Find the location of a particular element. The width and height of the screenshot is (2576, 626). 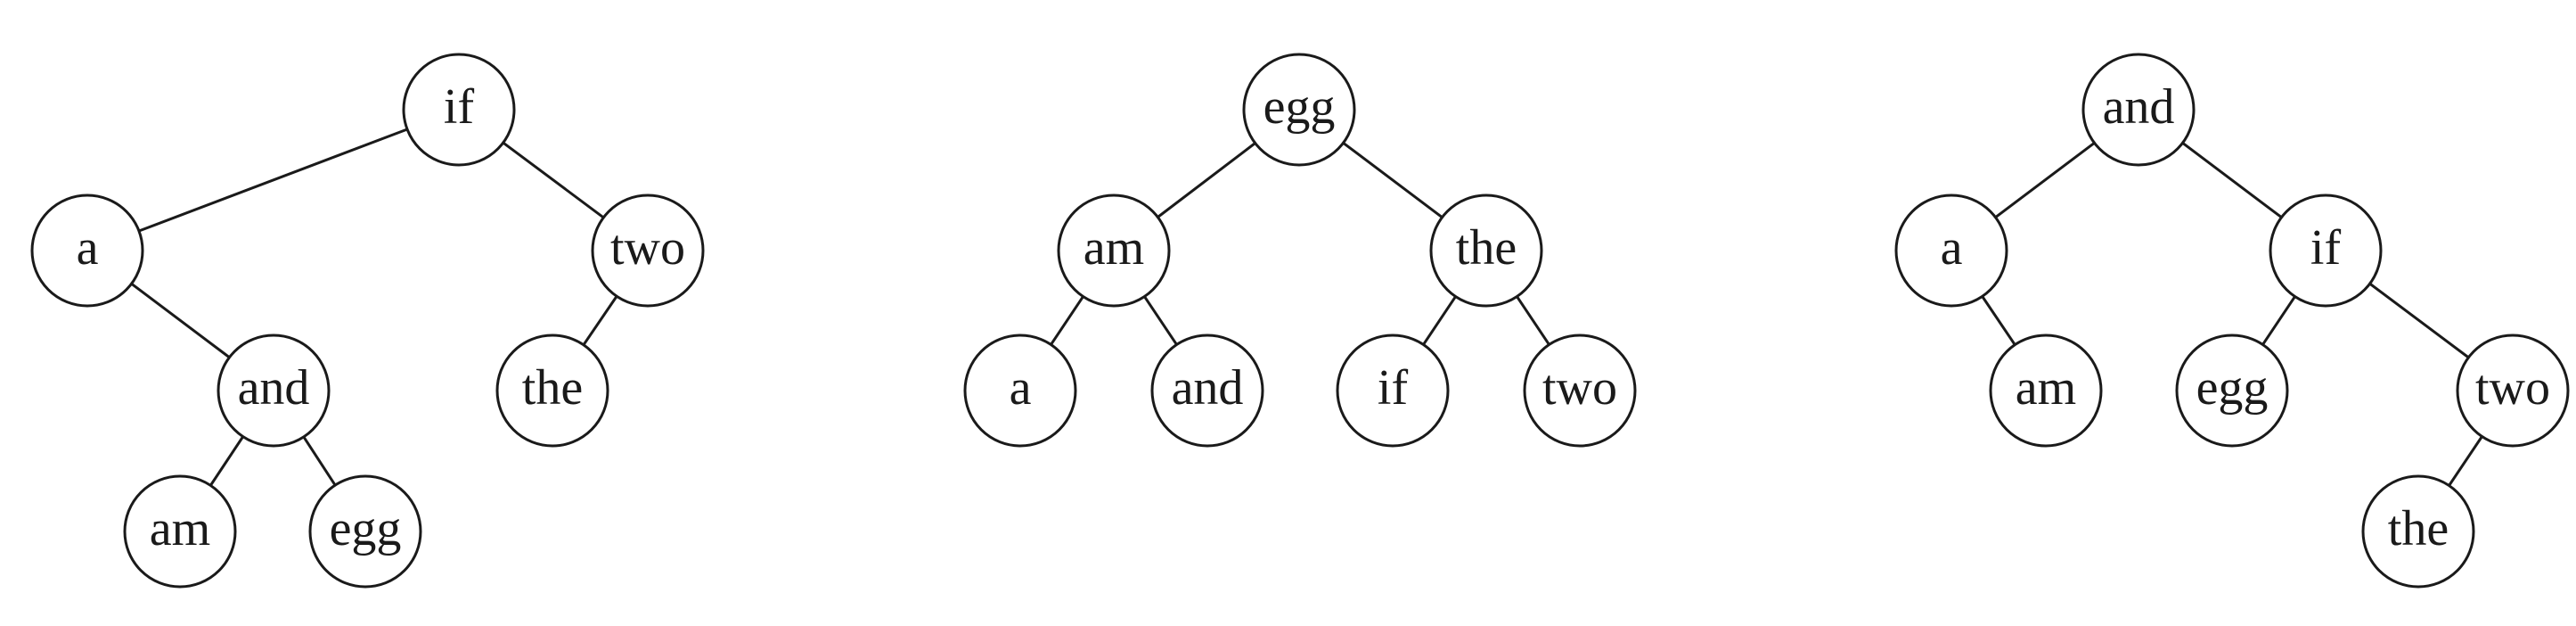

edge-egg-the is located at coordinates (1392, 180).